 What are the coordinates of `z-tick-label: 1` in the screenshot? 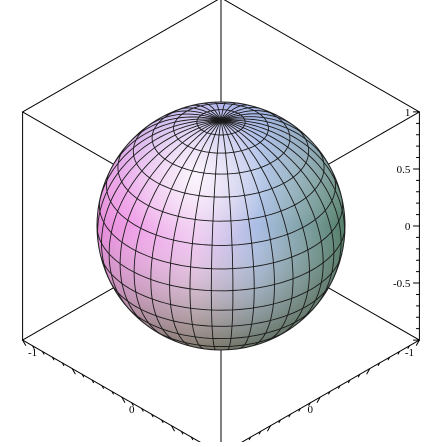 It's located at (408, 113).